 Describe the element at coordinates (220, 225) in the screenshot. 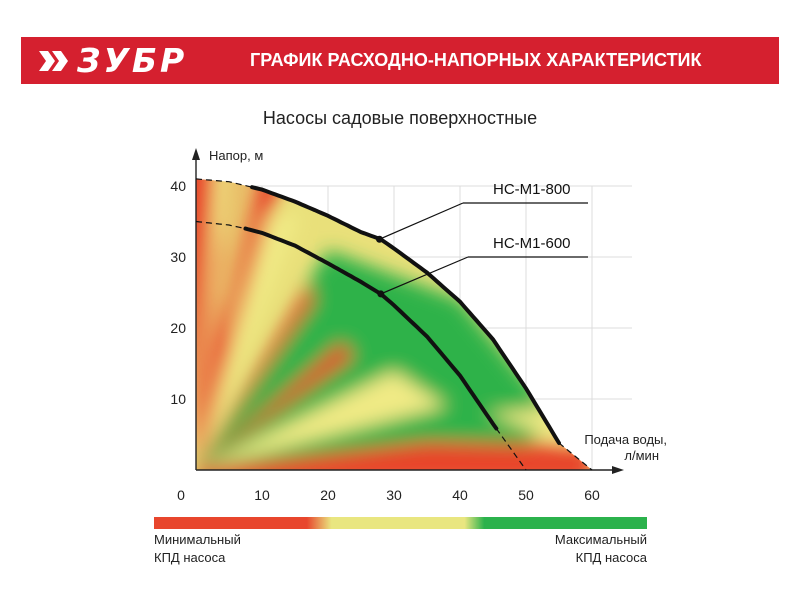

I see `series-dashed-start` at that location.